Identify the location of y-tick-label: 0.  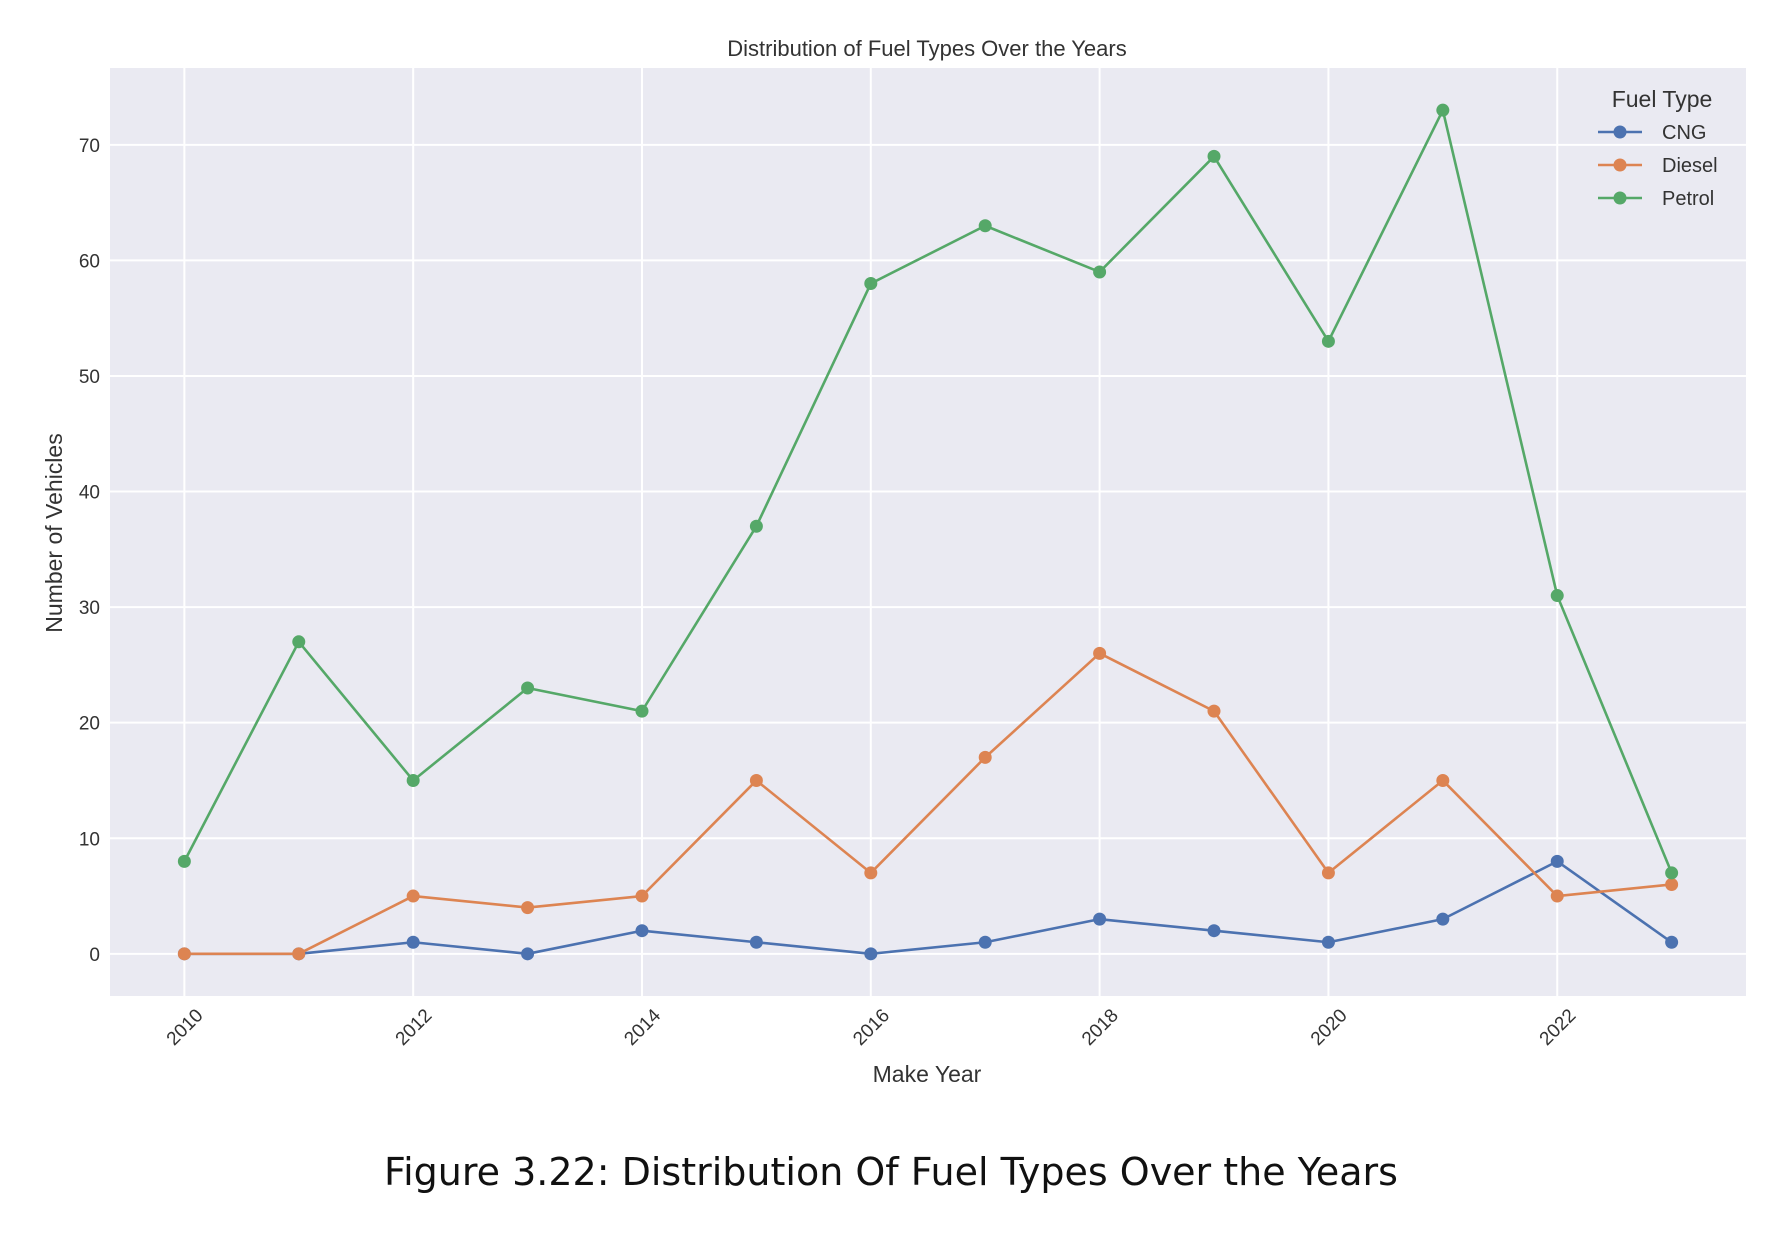
(94, 955).